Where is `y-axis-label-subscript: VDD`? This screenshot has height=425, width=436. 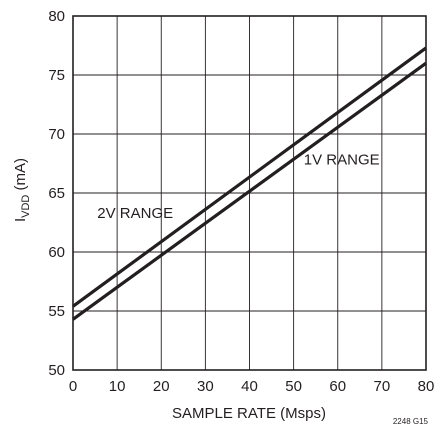 y-axis-label-subscript: VDD is located at coordinates (26, 206).